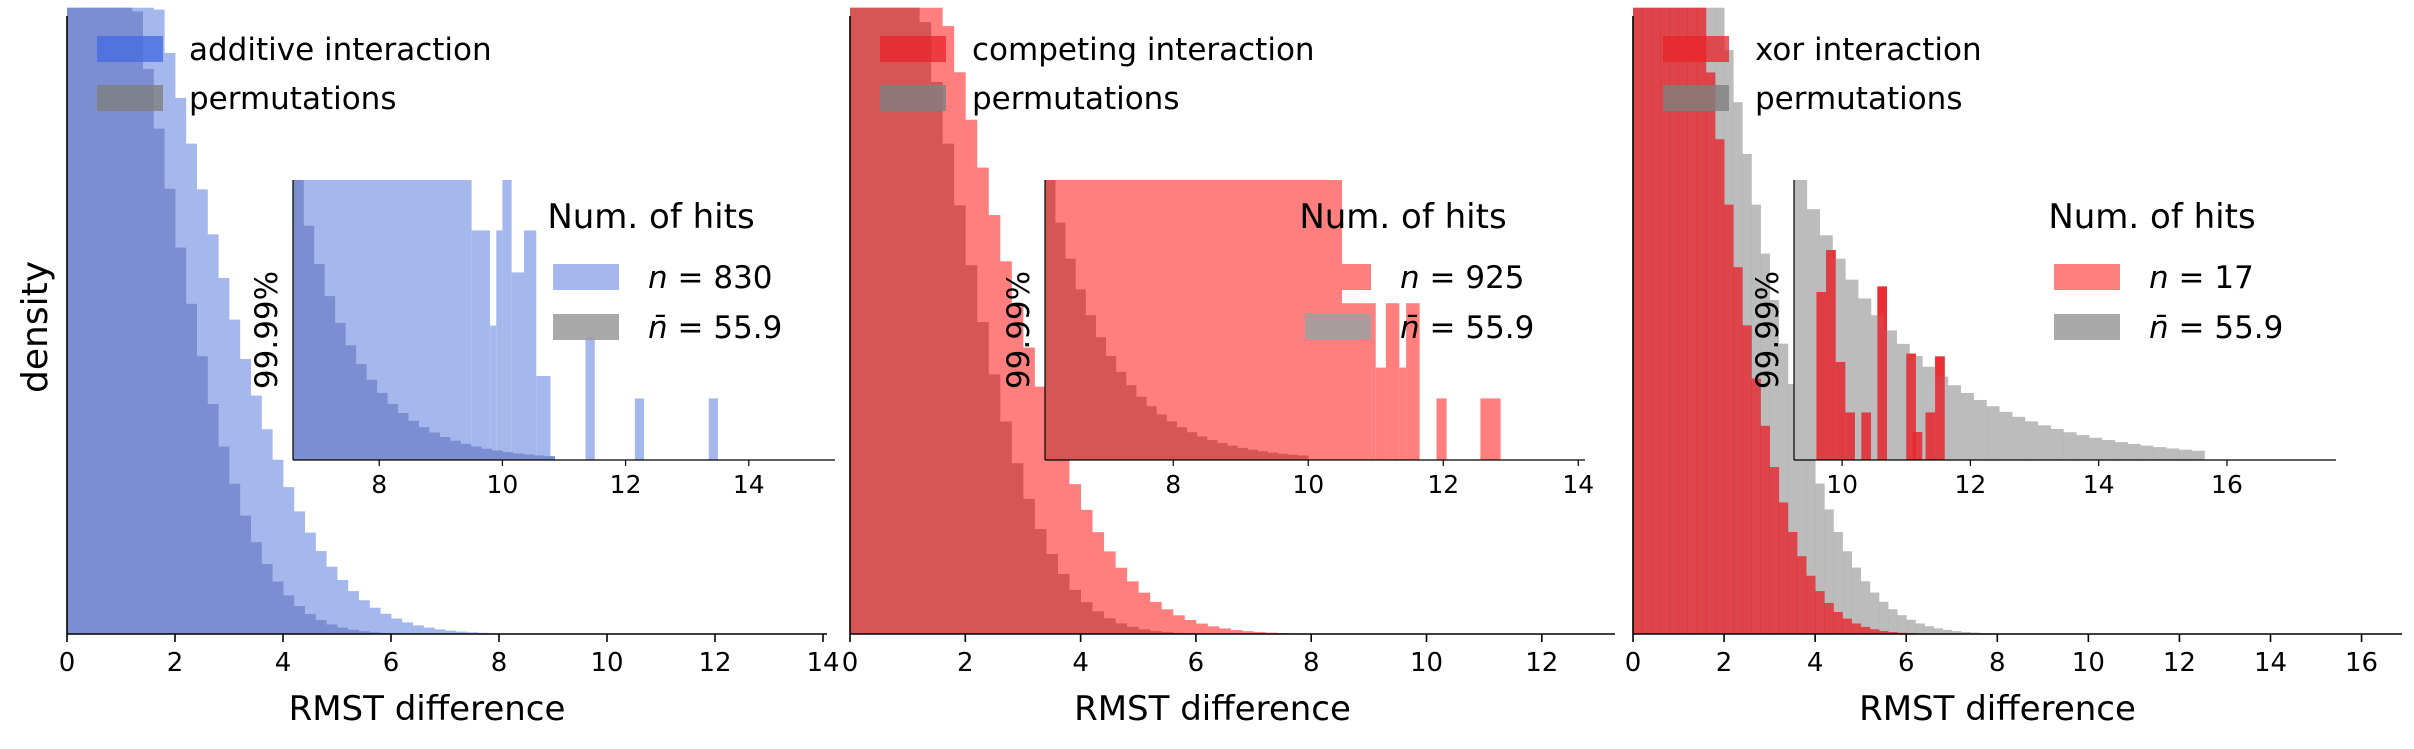 The height and width of the screenshot is (749, 2414). What do you see at coordinates (1815, 663) in the screenshot?
I see `x-tick-label: 4` at bounding box center [1815, 663].